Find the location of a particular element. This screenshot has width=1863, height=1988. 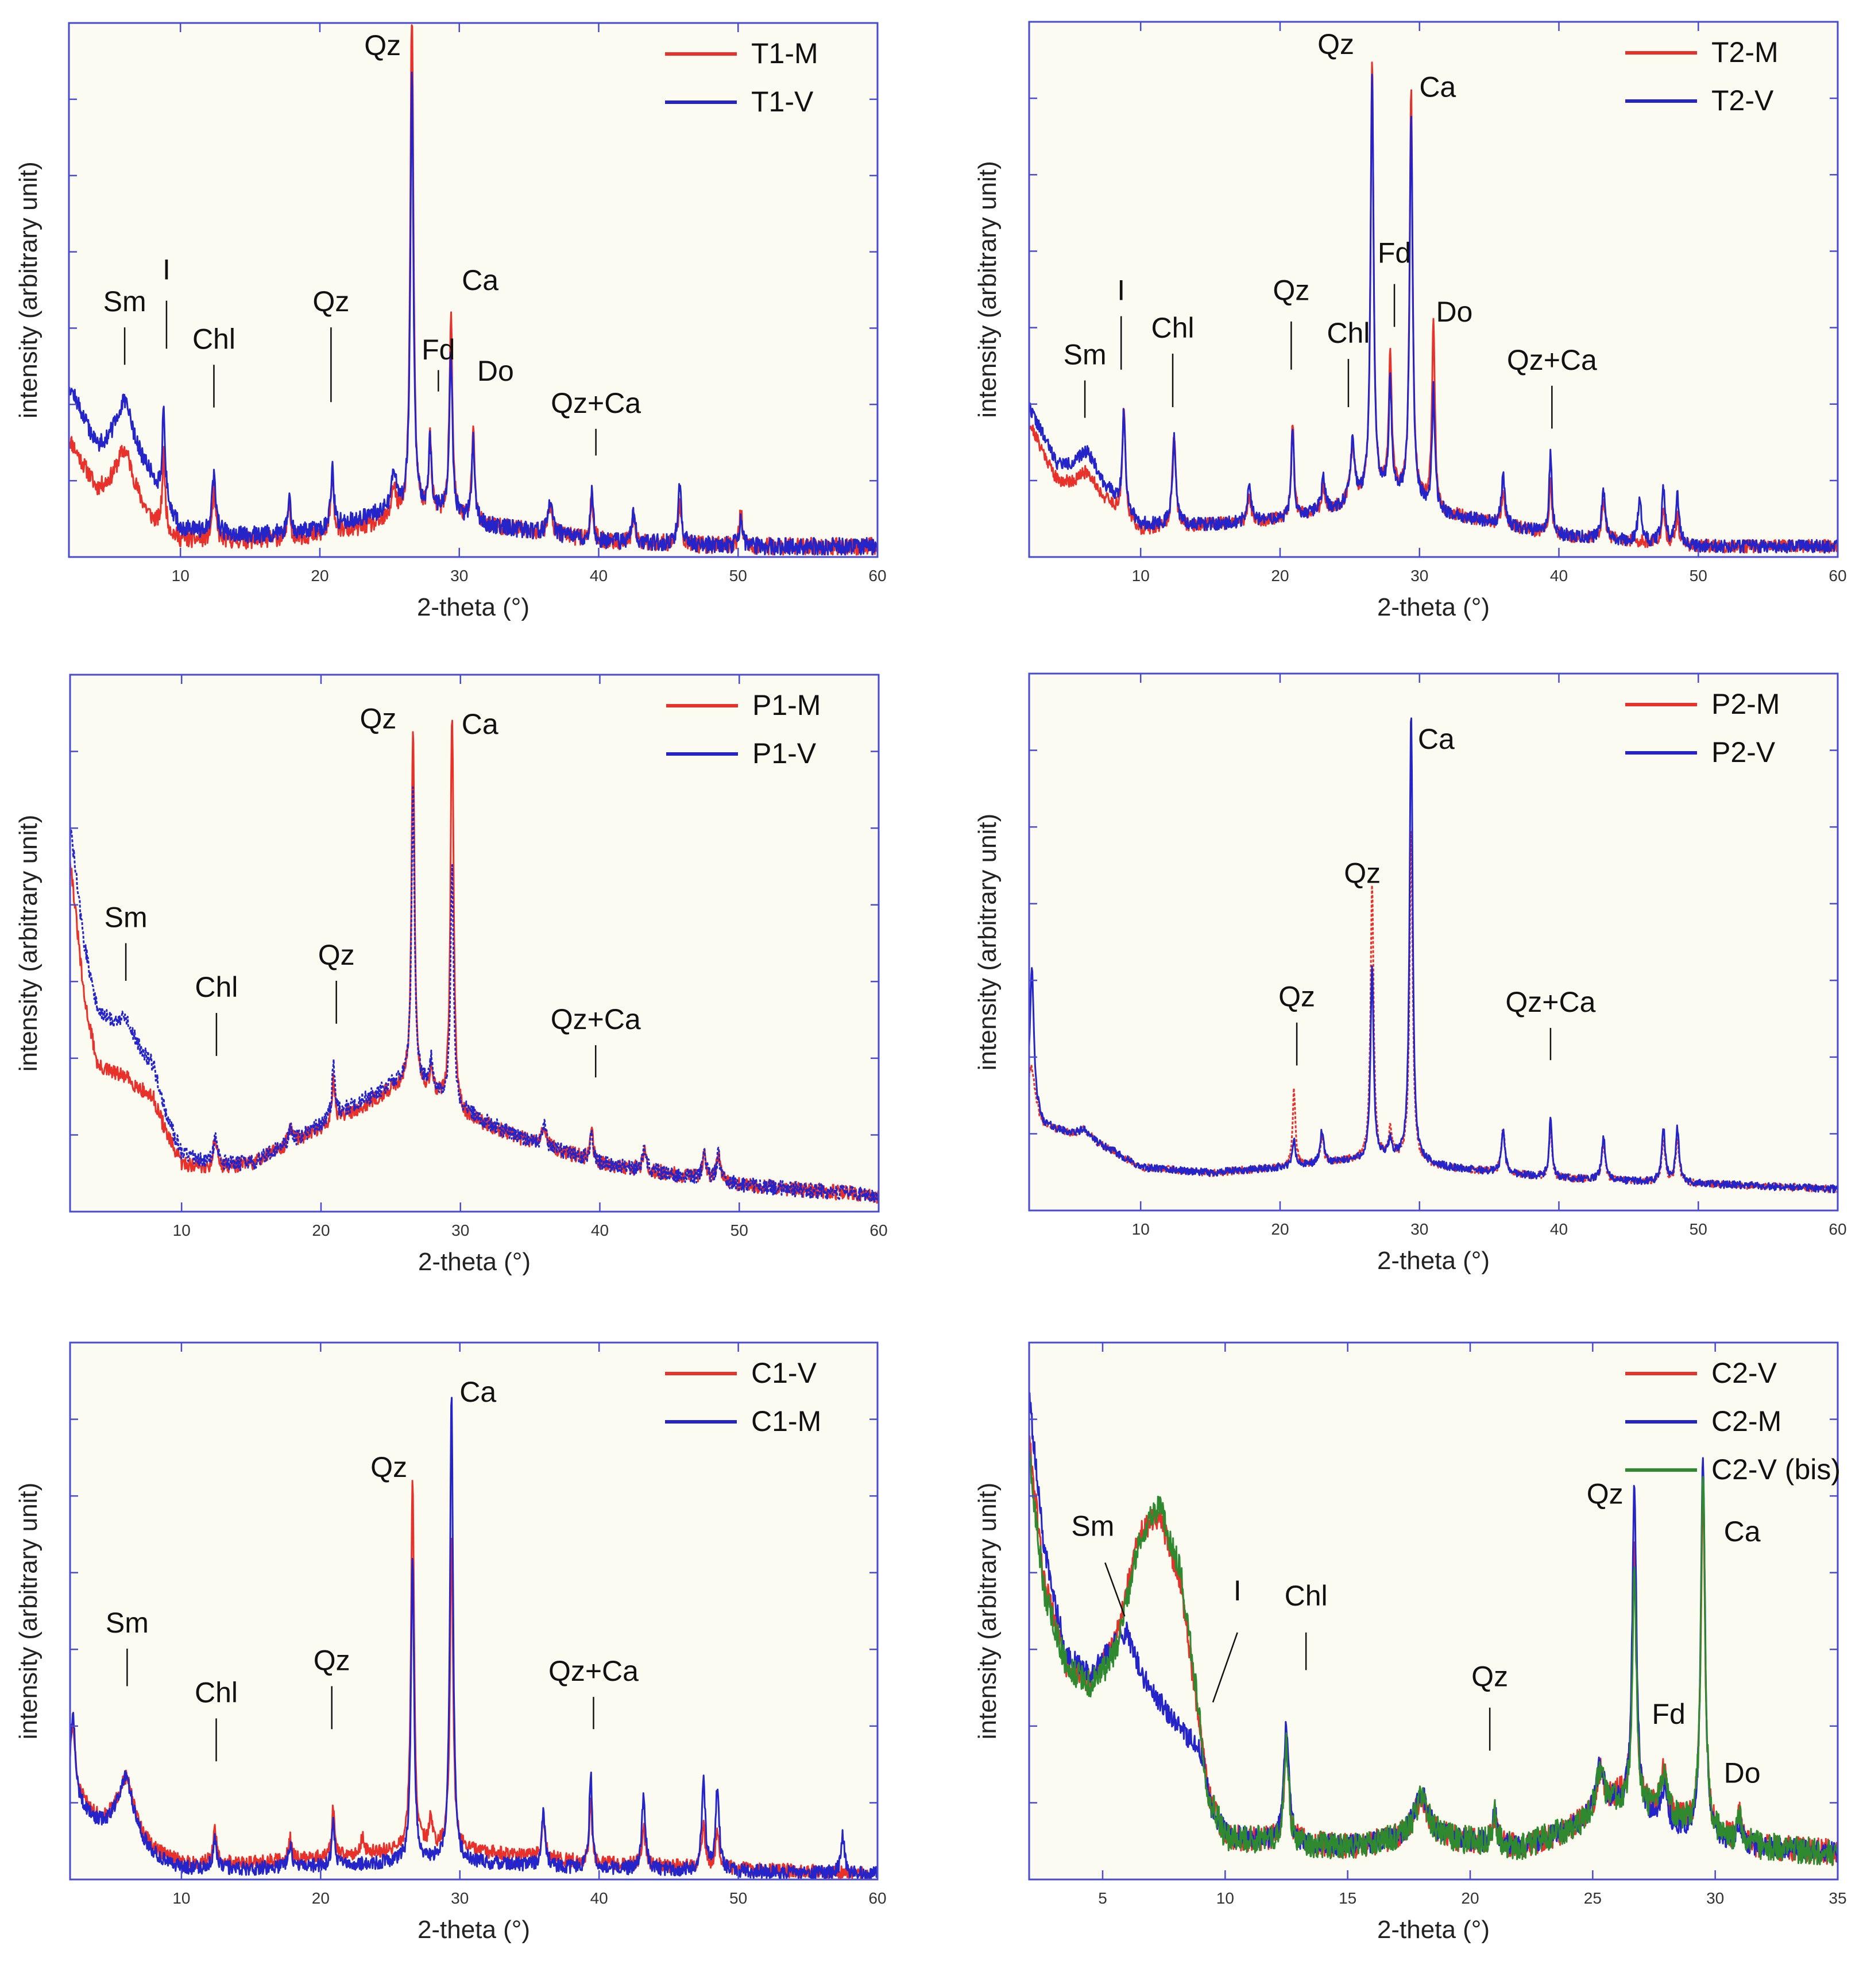

legend-label: P2-M is located at coordinates (1745, 704).